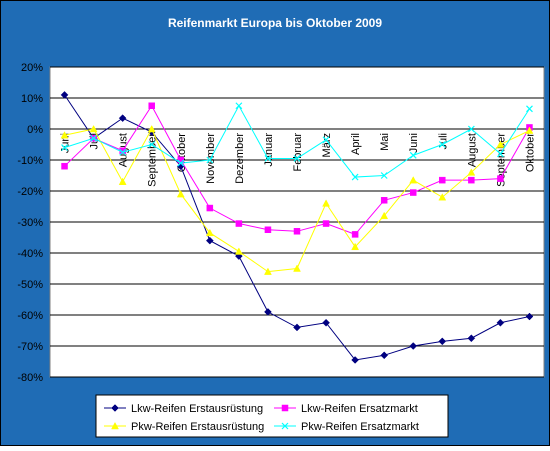 The image size is (550, 451). Describe the element at coordinates (30, 254) in the screenshot. I see `y-tick-label: -40%` at that location.